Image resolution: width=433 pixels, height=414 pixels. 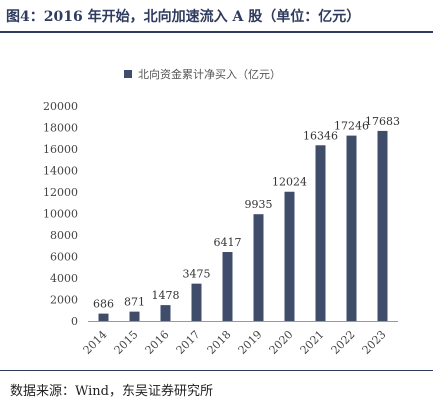 I want to click on x-tick-label: 2021, so click(x=312, y=342).